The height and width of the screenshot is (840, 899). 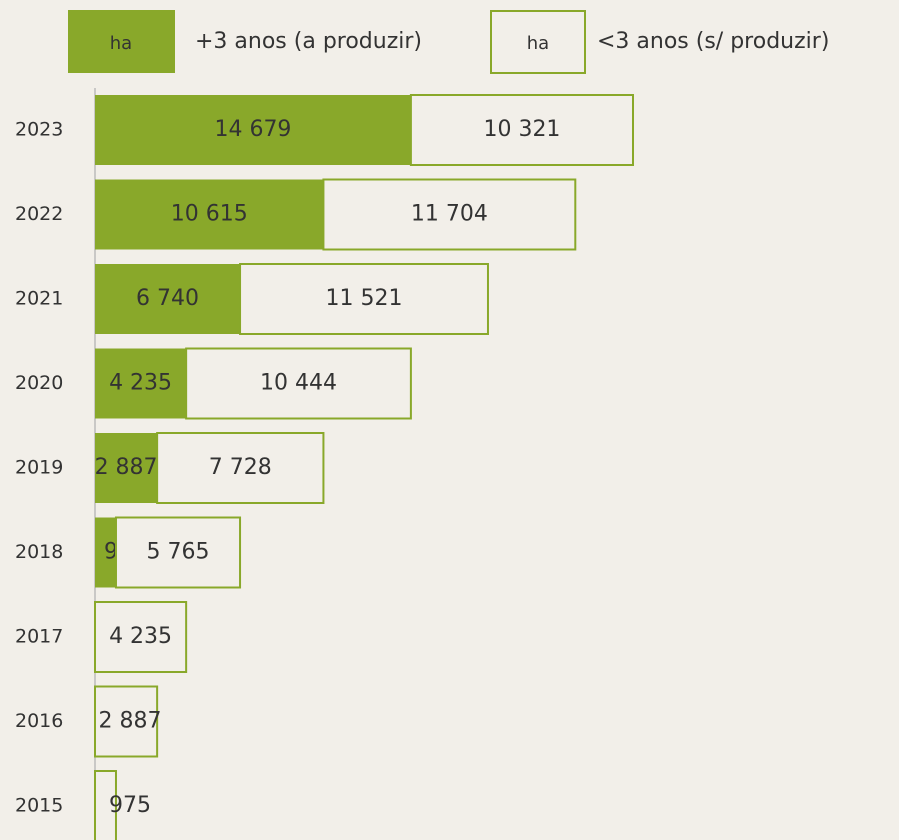 I want to click on value-label: 11 521, so click(x=364, y=298).